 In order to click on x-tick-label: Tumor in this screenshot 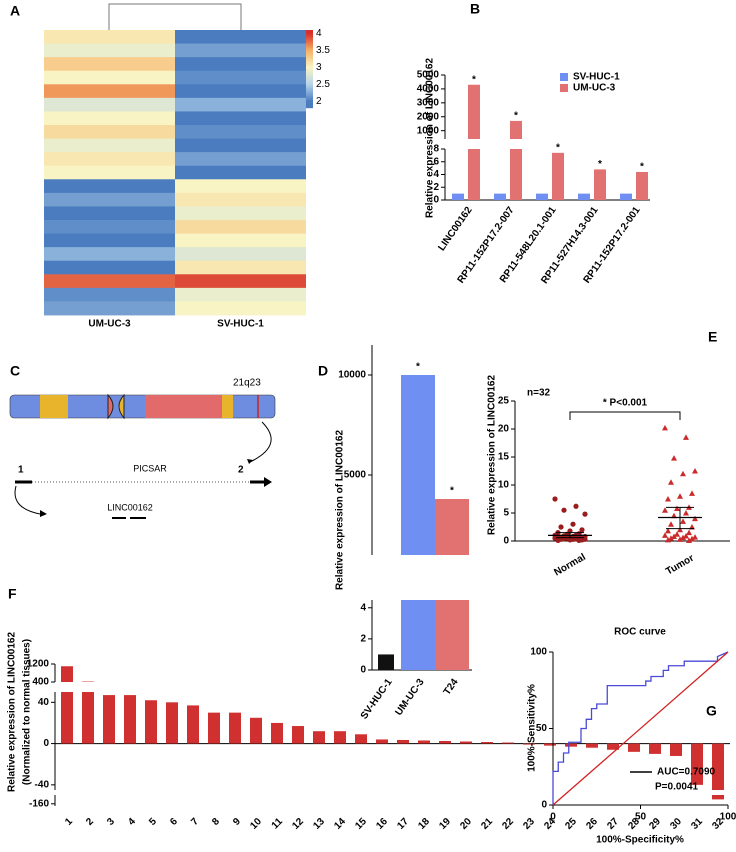, I will do `click(680, 565)`.